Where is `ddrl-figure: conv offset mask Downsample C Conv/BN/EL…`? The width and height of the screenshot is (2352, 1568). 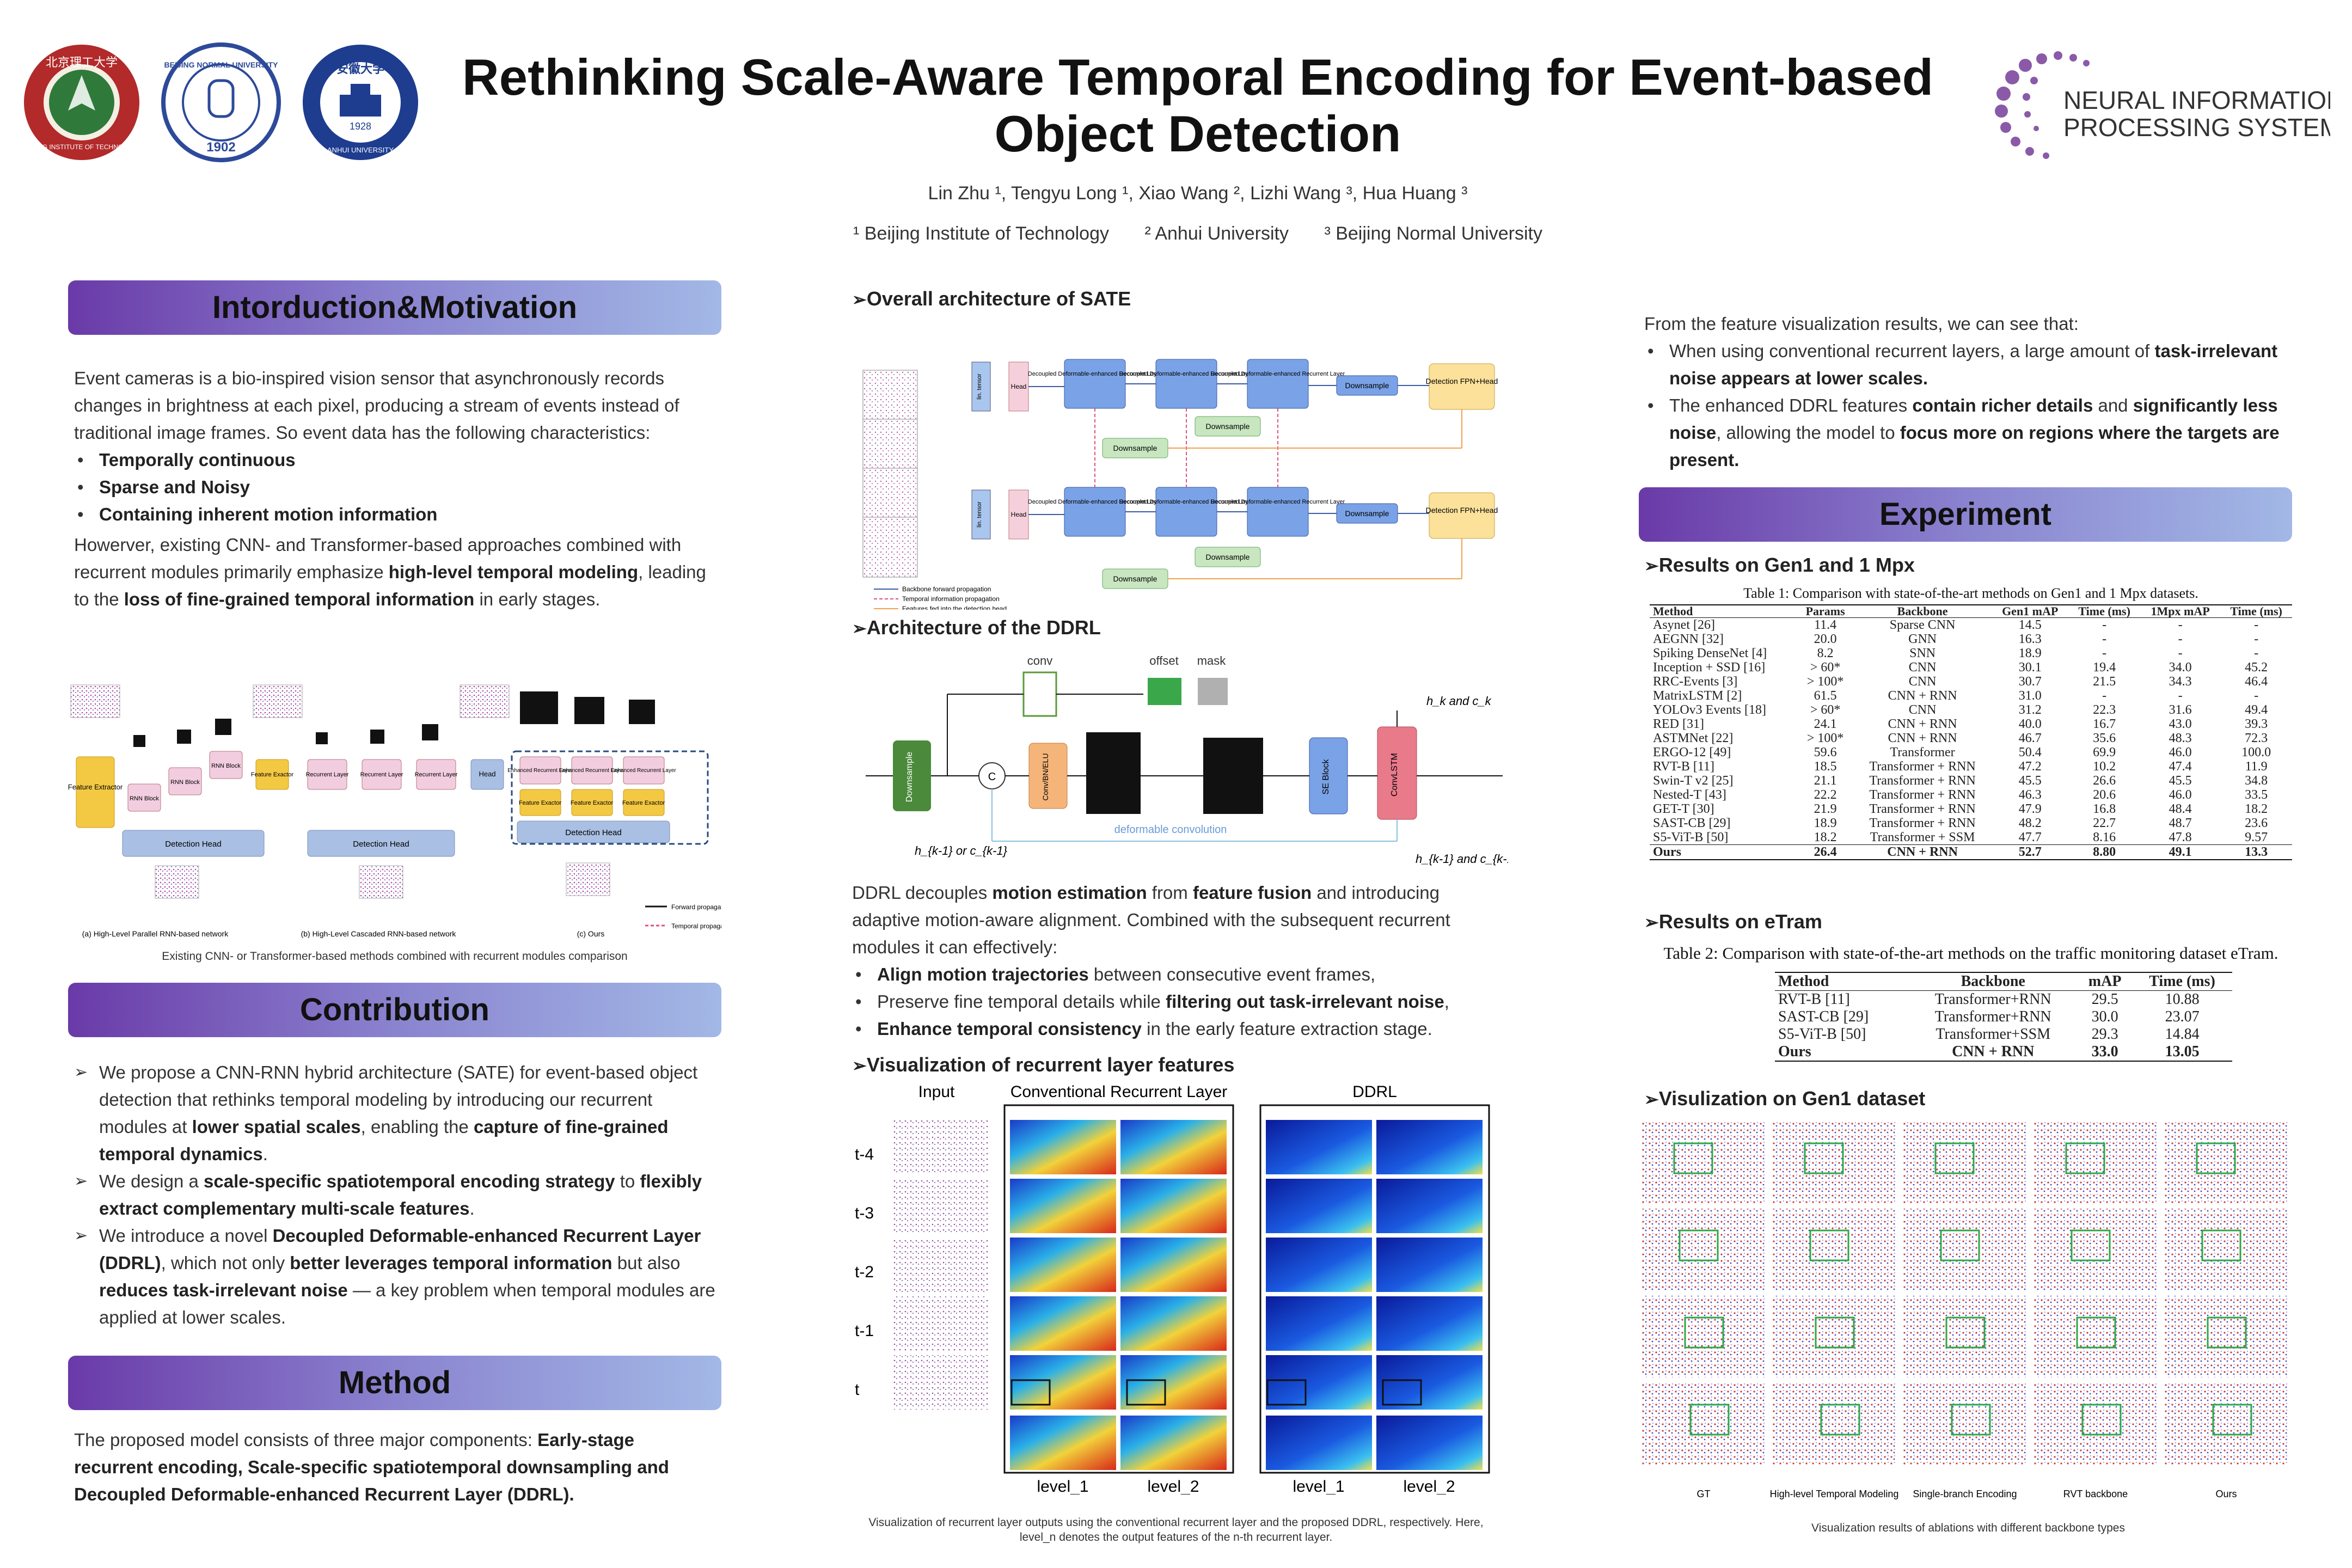
ddrl-figure: conv offset mask Downsample C Conv/BN/EL… is located at coordinates (1192, 765).